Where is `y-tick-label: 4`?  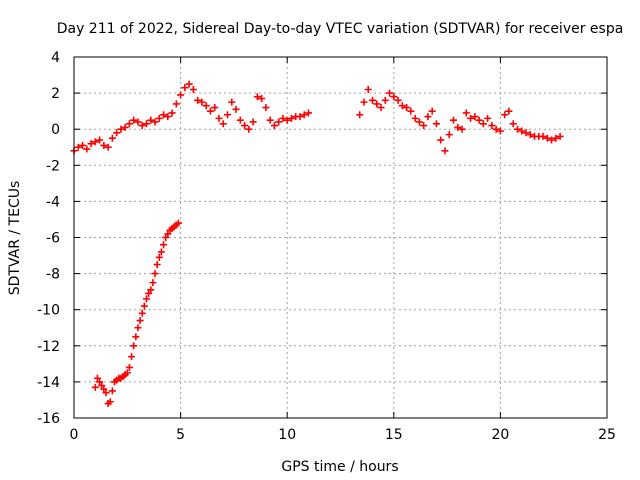
y-tick-label: 4 is located at coordinates (55, 58).